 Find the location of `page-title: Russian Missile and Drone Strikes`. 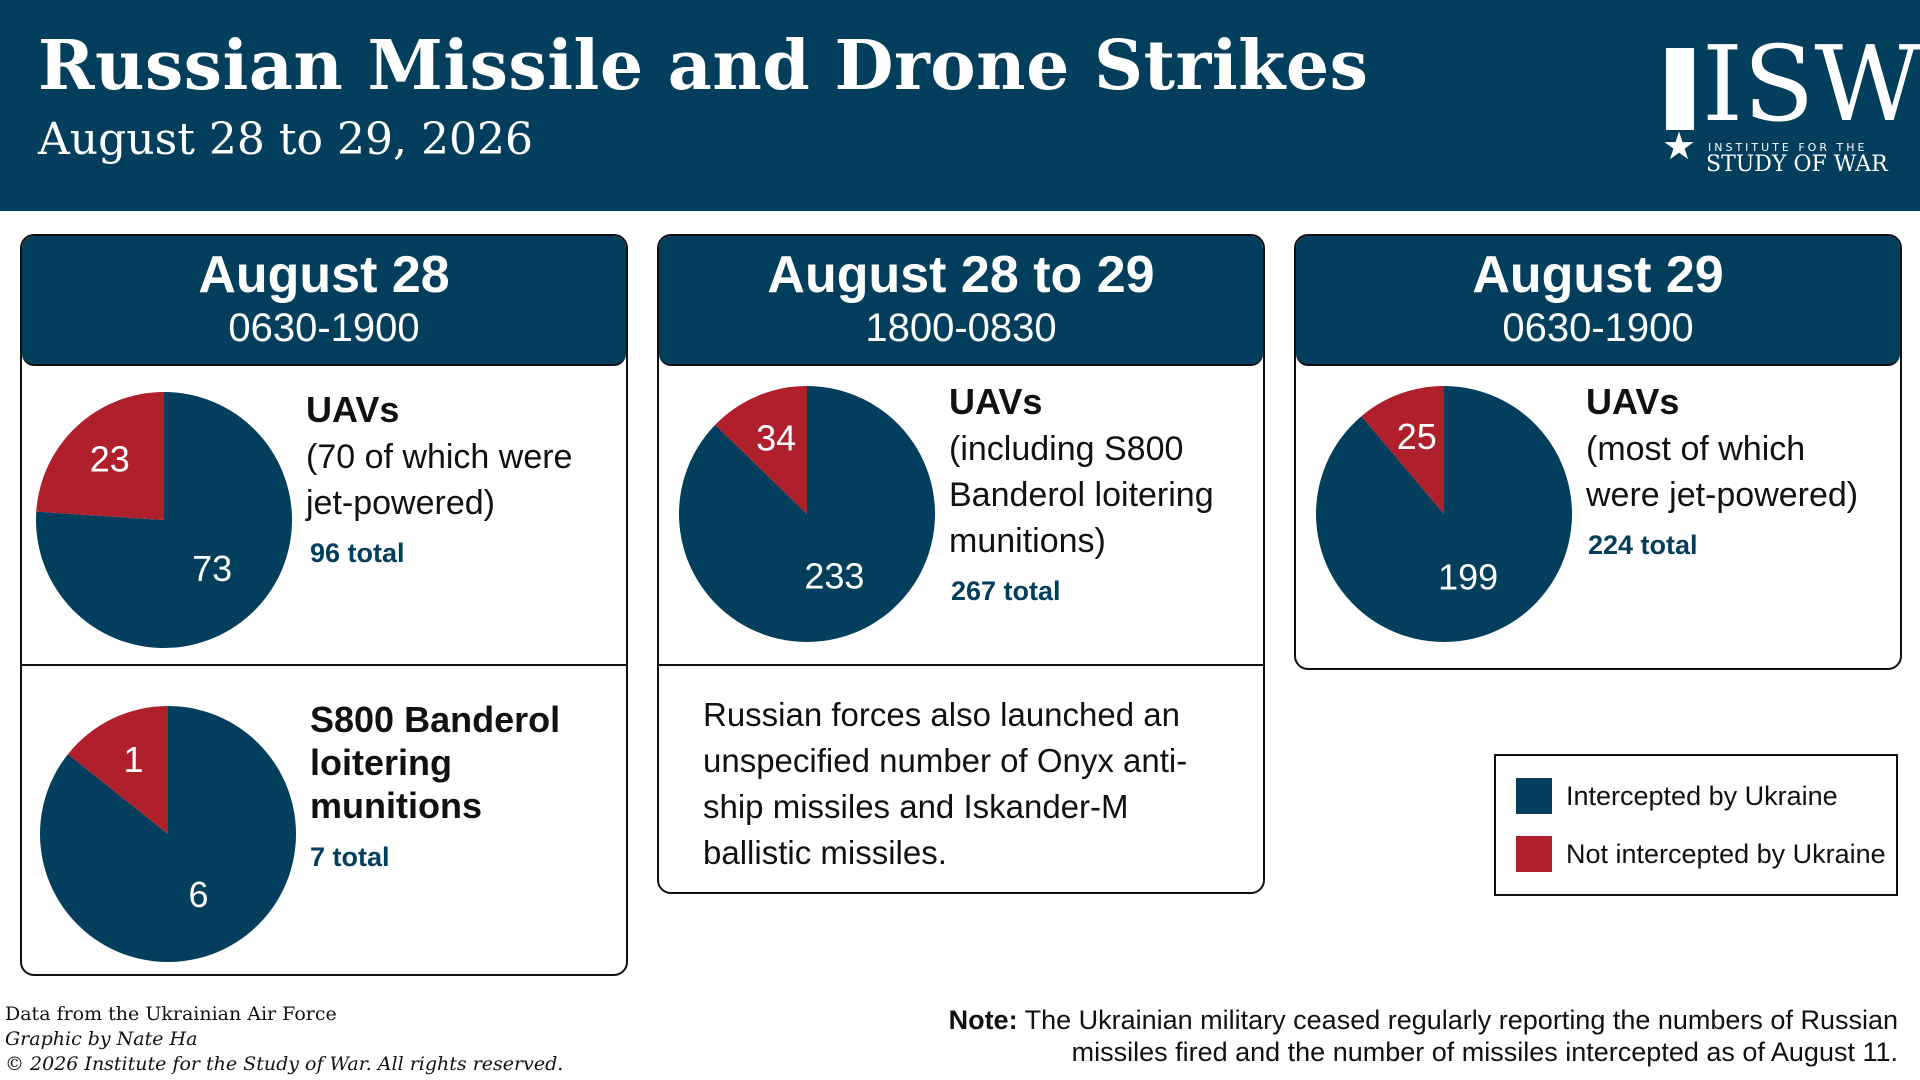

page-title: Russian Missile and Drone Strikes is located at coordinates (703, 66).